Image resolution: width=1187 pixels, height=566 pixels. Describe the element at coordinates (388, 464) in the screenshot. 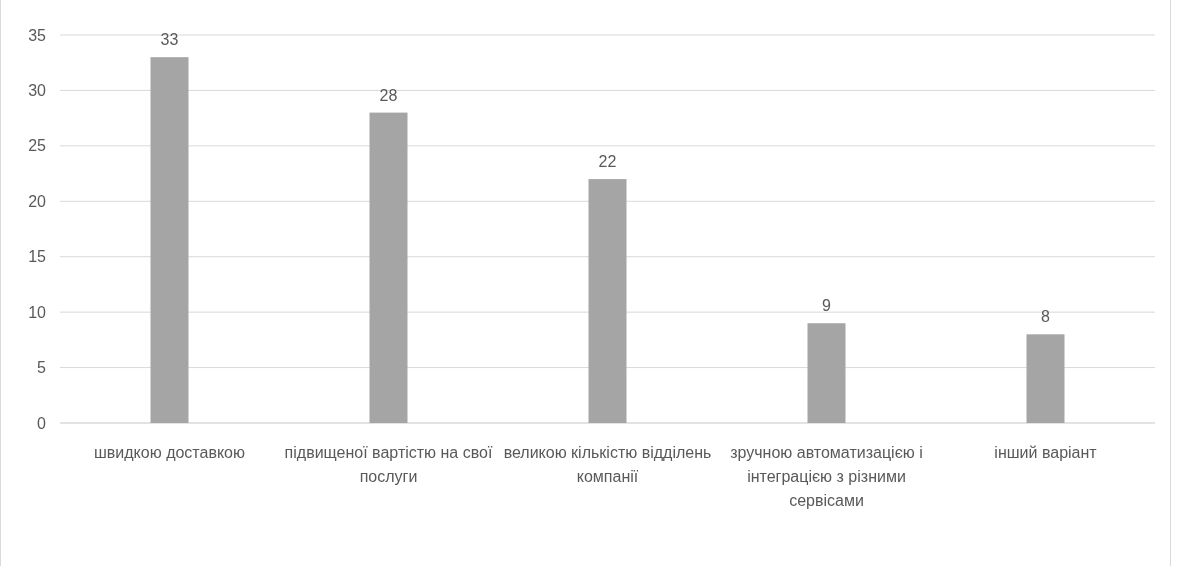

I see `x-tick-label: підвищеної вартістю на свої послуги` at that location.